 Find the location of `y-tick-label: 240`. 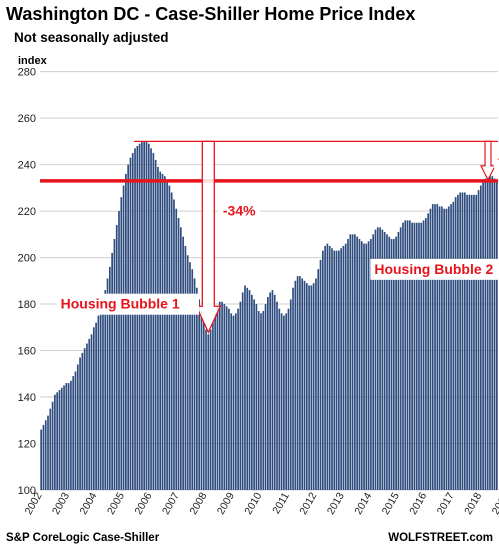

y-tick-label: 240 is located at coordinates (27, 166).